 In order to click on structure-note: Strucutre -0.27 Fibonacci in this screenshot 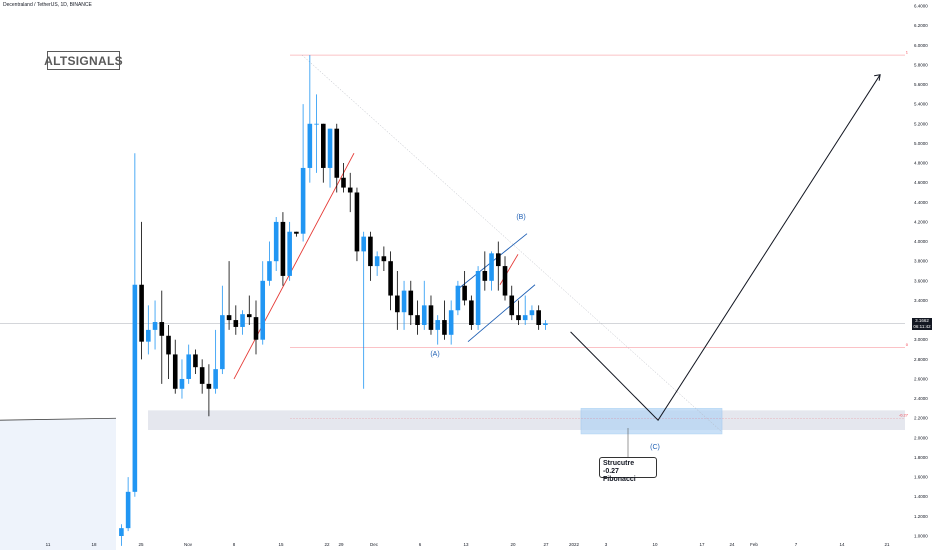, I will do `click(628, 470)`.